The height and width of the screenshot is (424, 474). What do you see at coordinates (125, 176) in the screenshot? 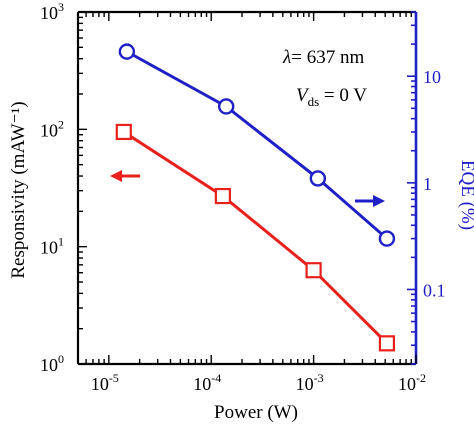
I see `left-axis-arrow` at bounding box center [125, 176].